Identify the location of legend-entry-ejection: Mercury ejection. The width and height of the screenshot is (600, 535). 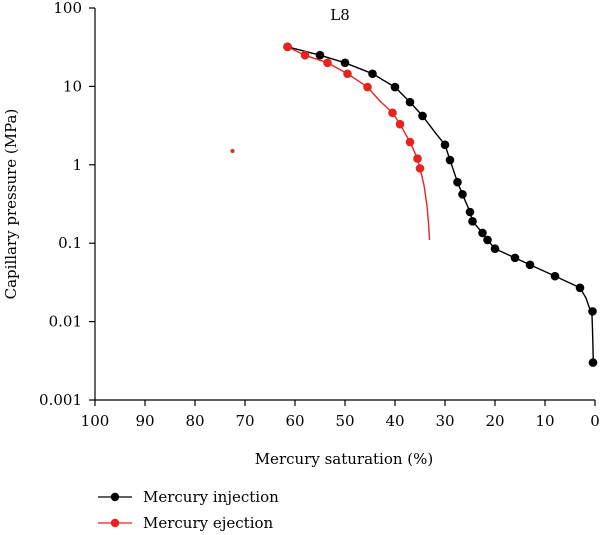
(186, 523).